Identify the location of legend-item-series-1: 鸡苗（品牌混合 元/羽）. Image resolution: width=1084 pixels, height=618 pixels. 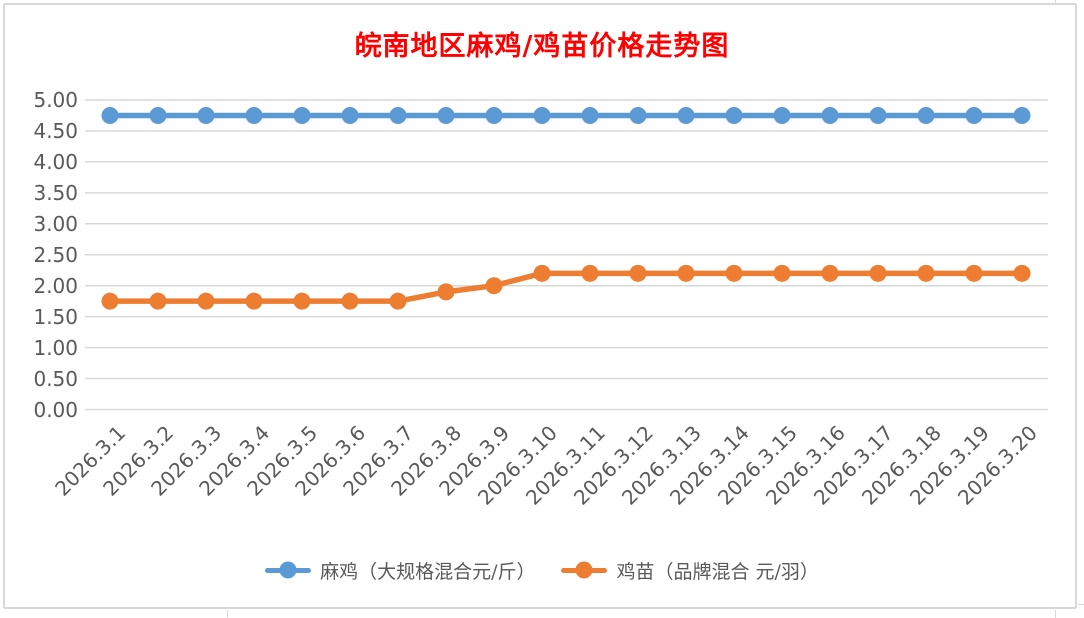
(690, 570).